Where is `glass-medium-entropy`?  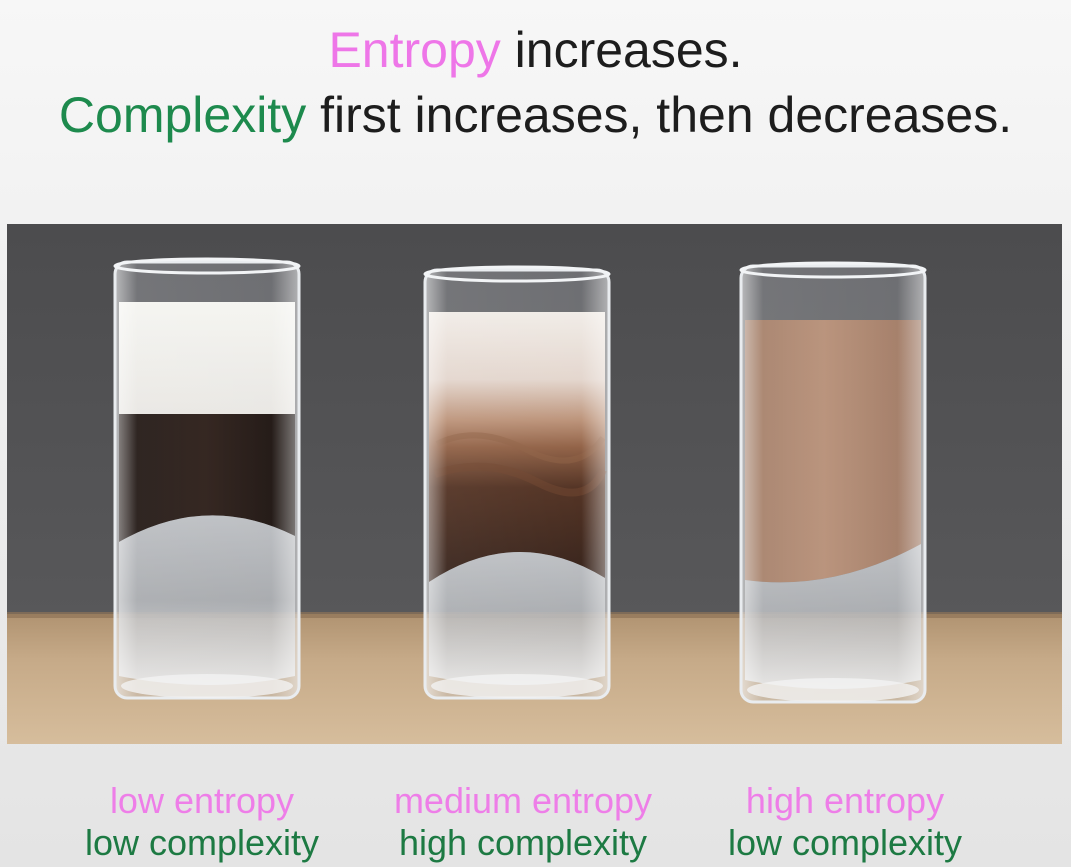
glass-medium-entropy is located at coordinates (517, 482).